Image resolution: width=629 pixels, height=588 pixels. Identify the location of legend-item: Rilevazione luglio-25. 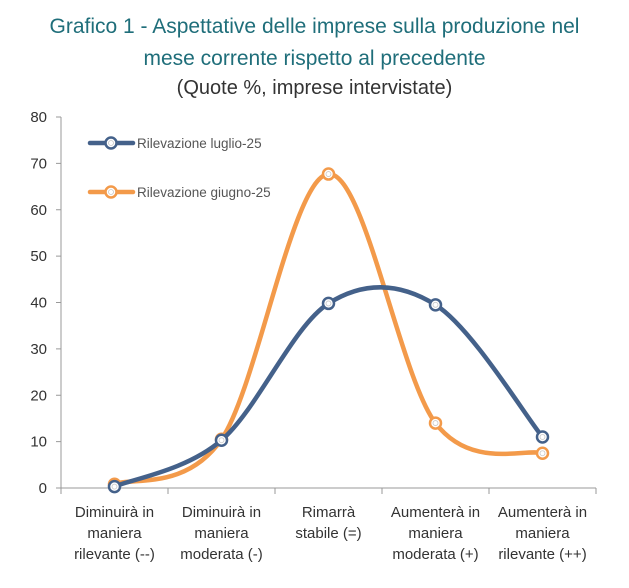
(174, 143).